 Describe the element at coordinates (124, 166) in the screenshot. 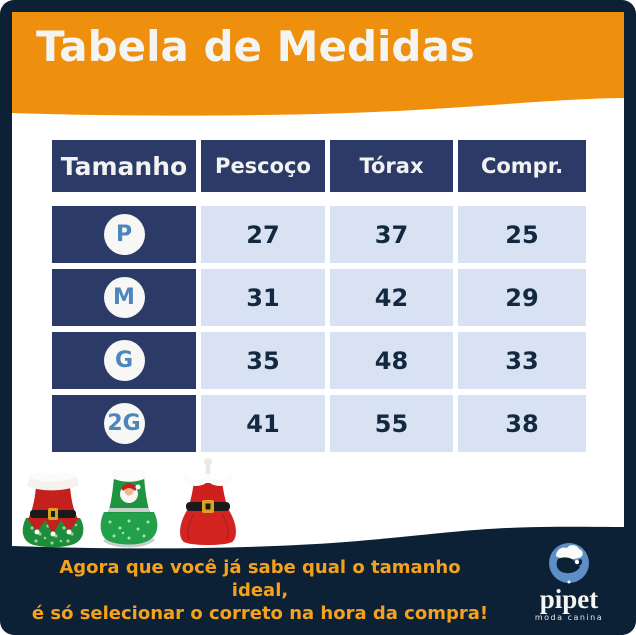

I see `column-header-tamanho: Tamanho` at that location.